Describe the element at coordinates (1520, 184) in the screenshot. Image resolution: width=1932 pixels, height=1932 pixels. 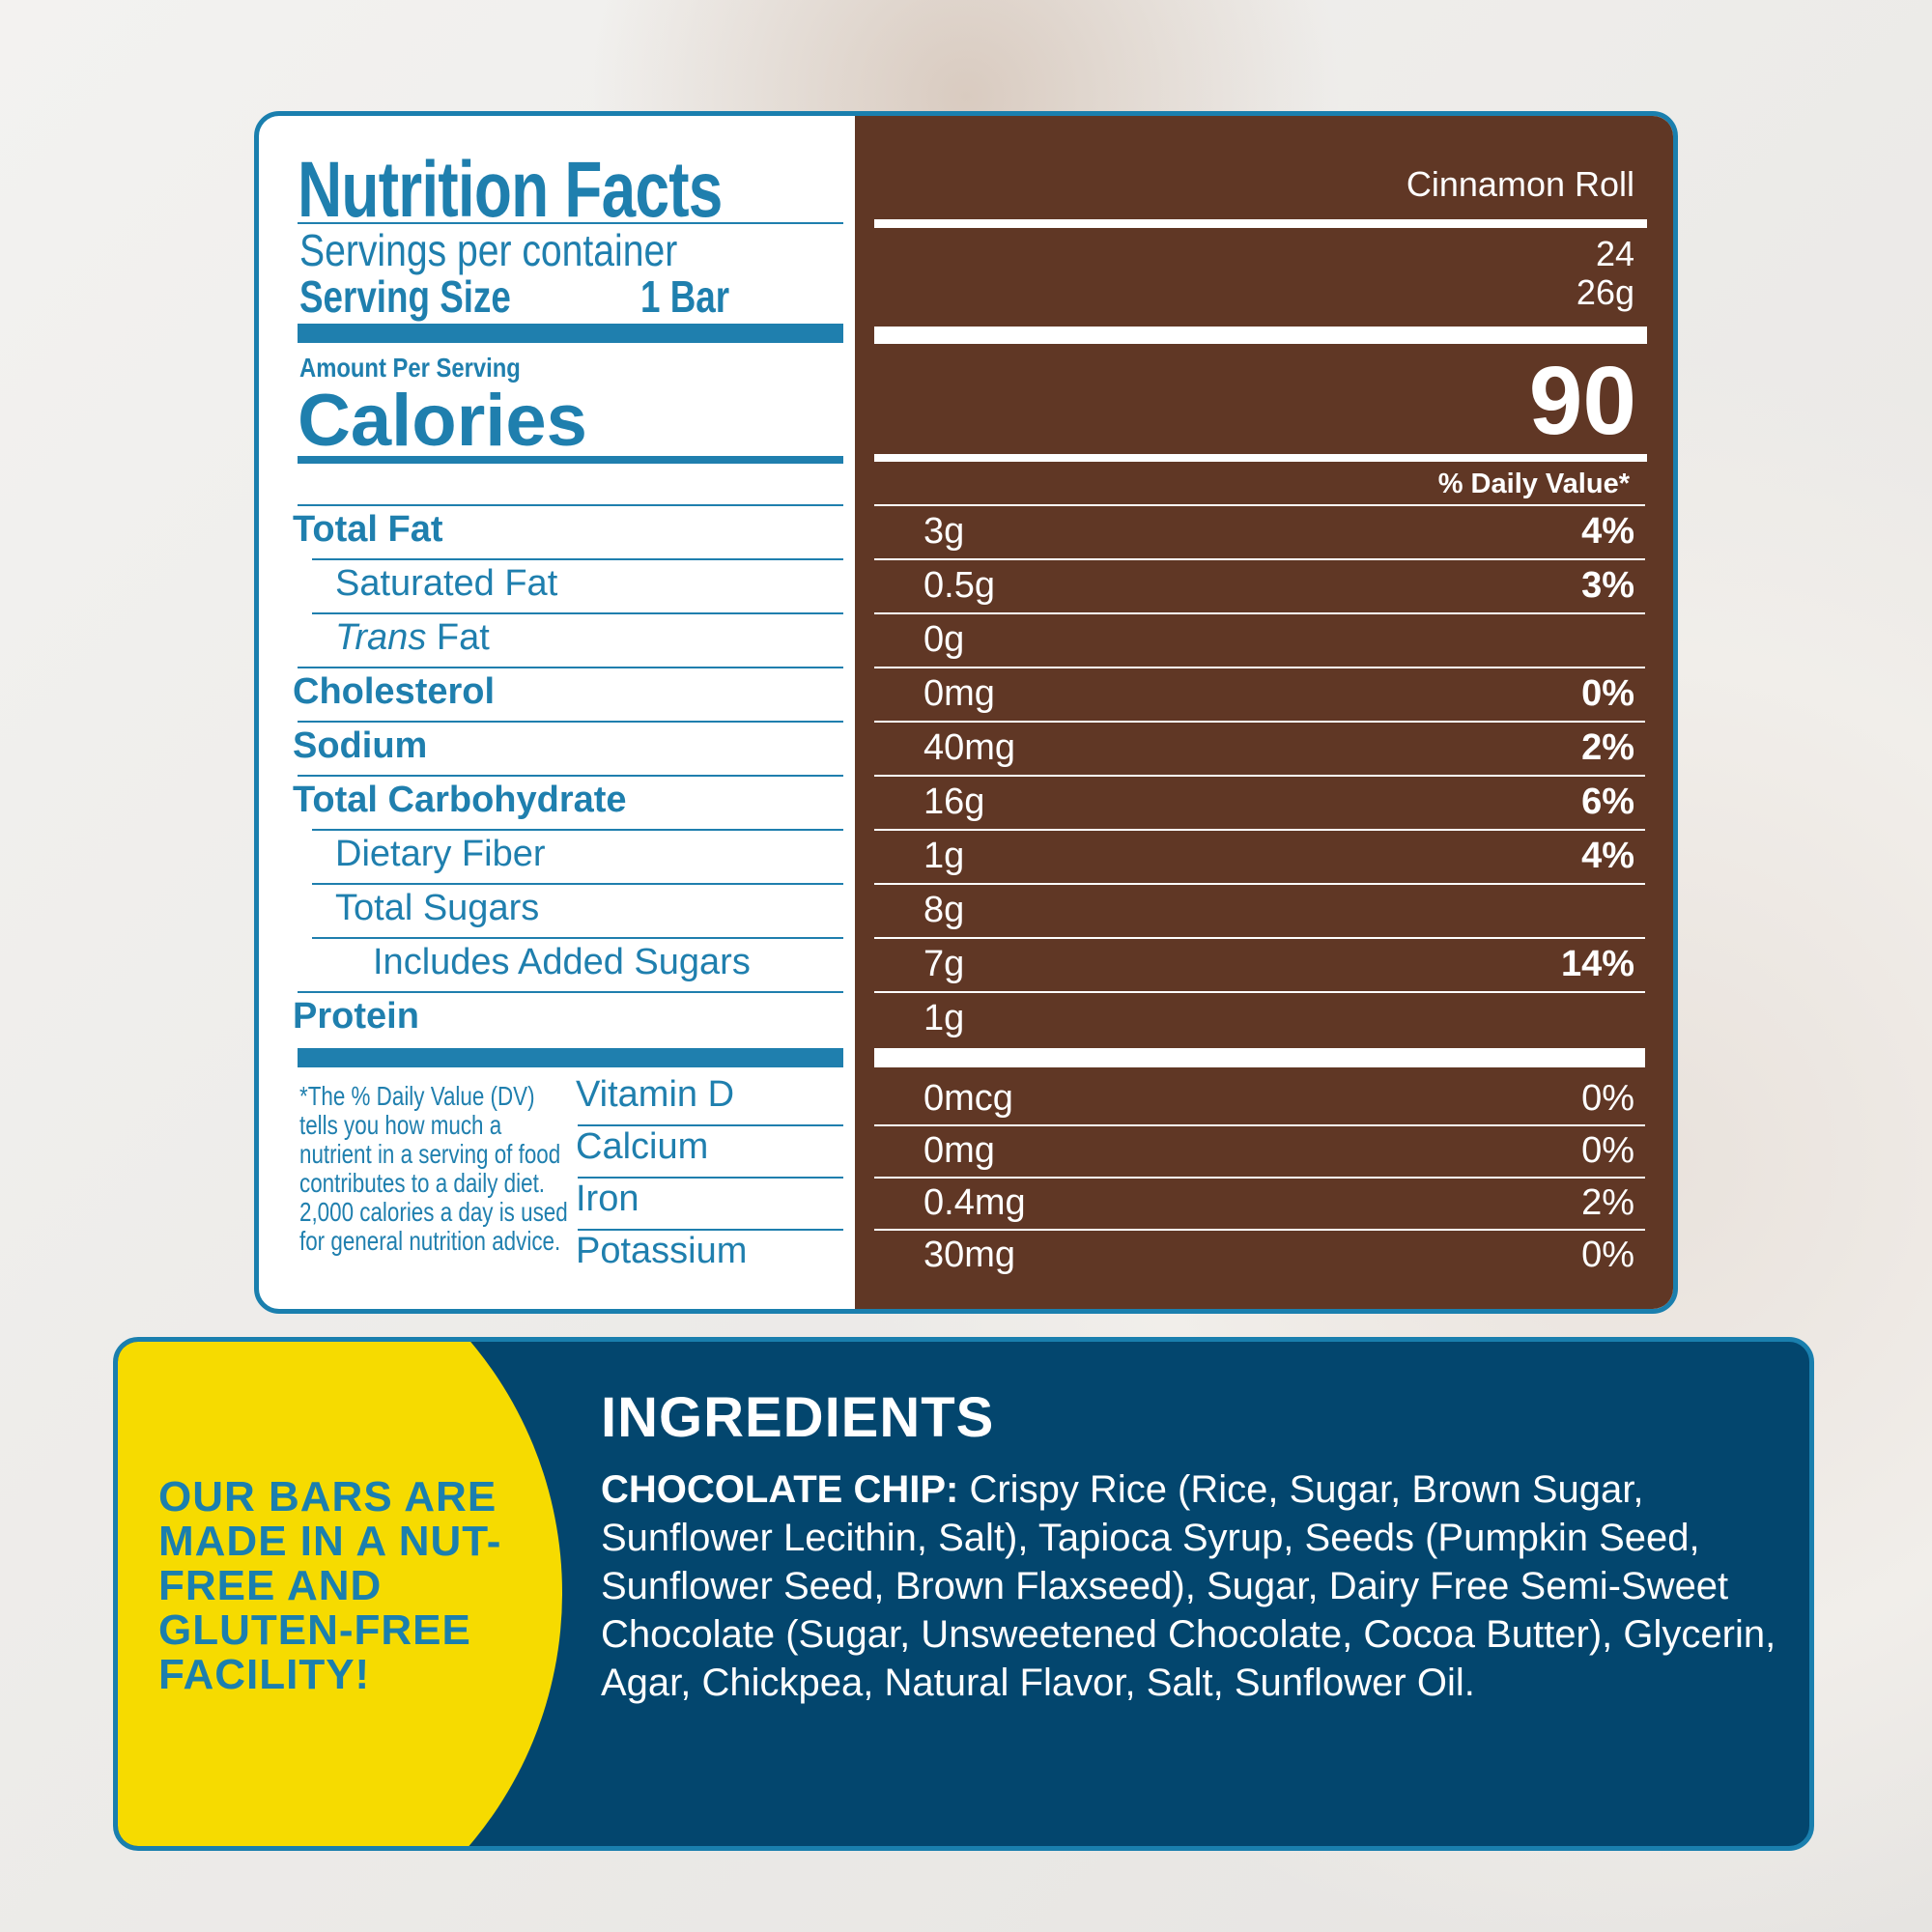
I see `flavor-name: Cinnamon Roll` at that location.